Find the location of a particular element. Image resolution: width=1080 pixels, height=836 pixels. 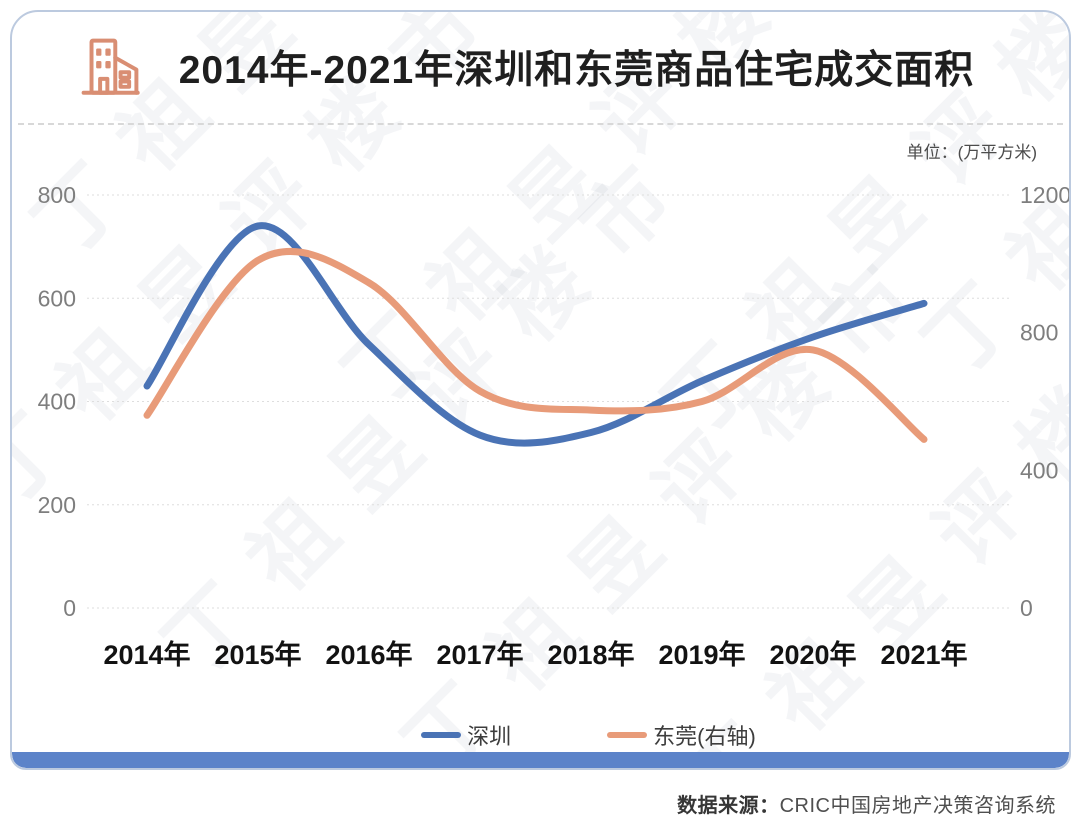

dongguan-line-swatch is located at coordinates (627, 735).